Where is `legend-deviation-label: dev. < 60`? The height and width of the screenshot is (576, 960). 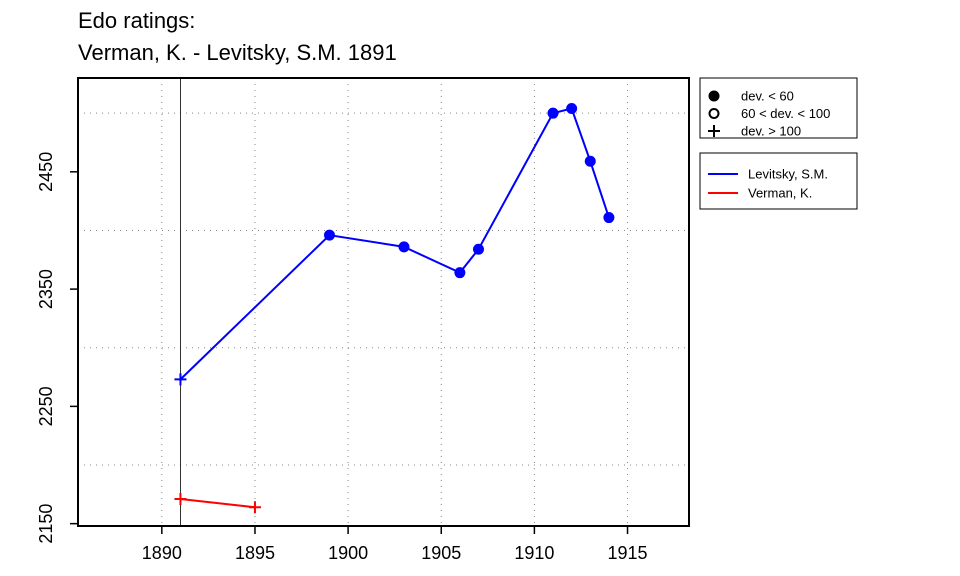
legend-deviation-label: dev. < 60 is located at coordinates (767, 96).